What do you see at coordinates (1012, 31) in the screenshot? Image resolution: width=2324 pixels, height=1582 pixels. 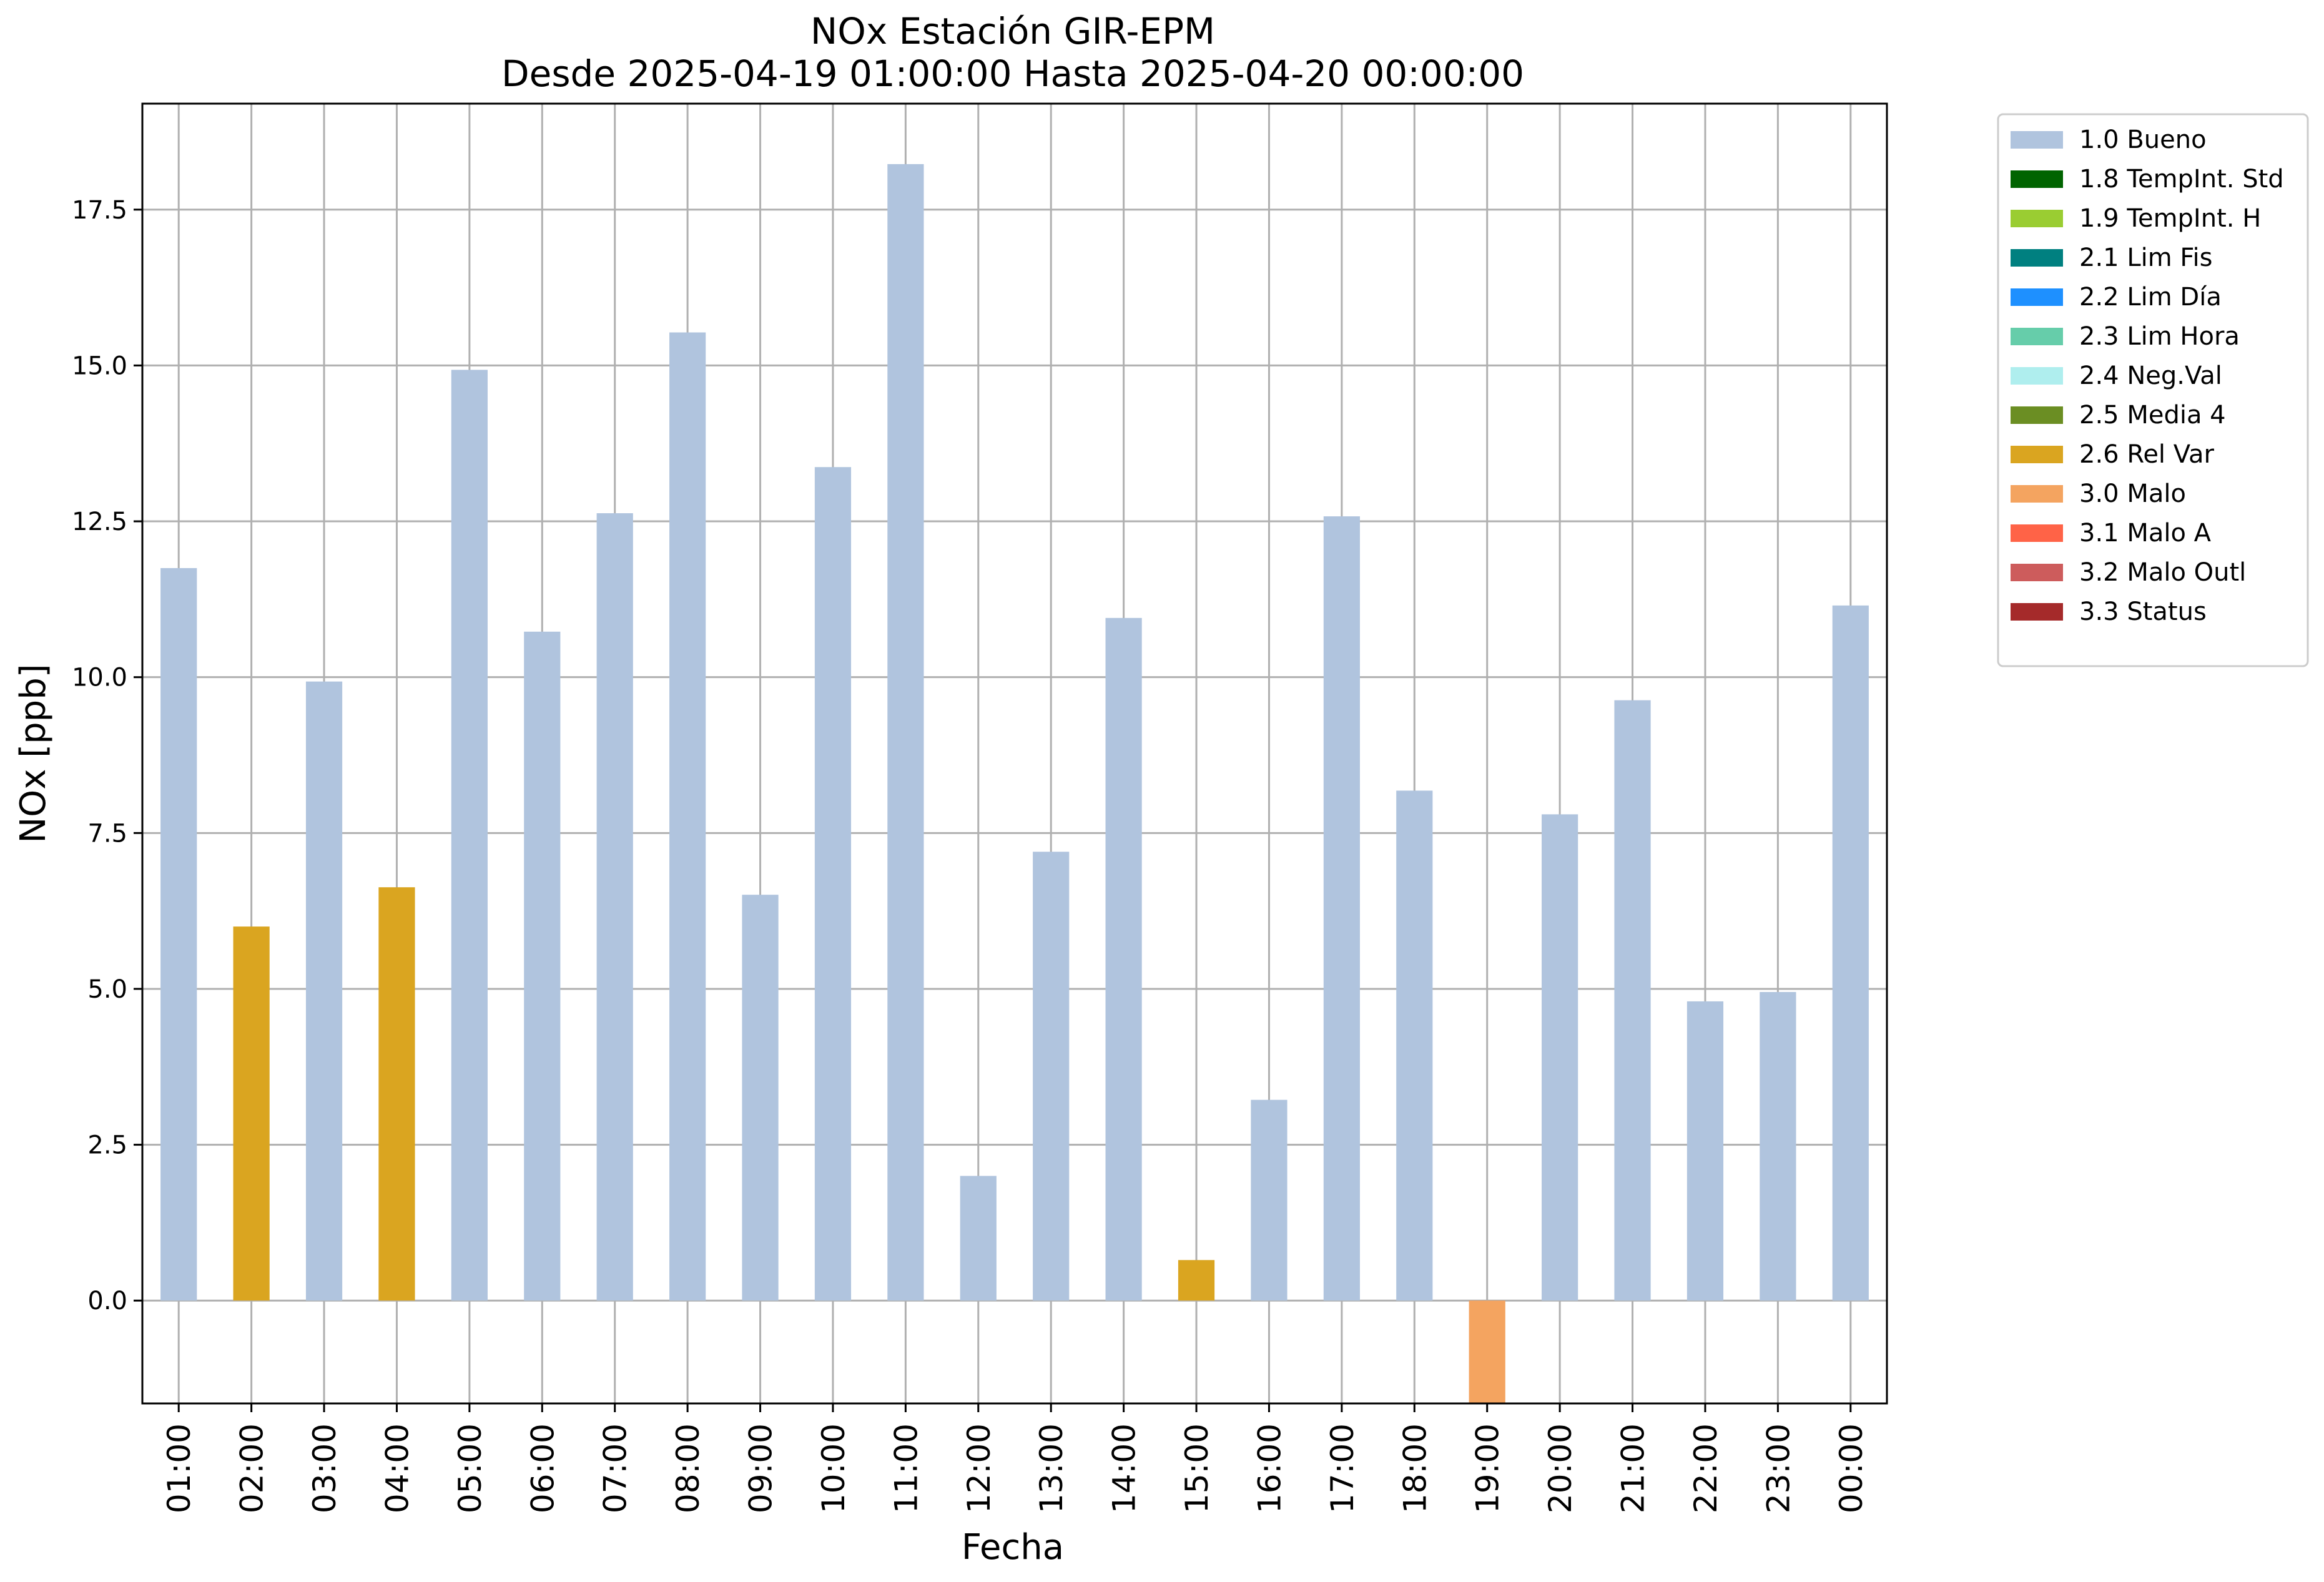 I see `chart-title: NOx Estación GIR-EPM` at bounding box center [1012, 31].